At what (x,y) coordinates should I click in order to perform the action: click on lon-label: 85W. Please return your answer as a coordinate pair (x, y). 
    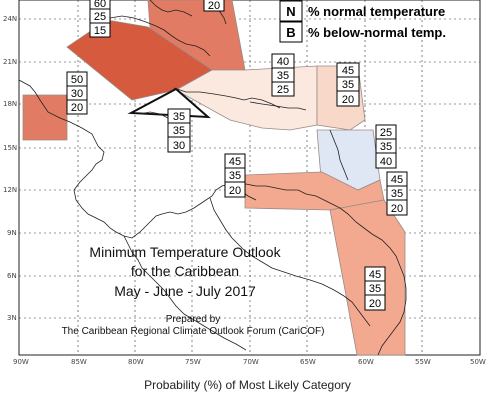
    Looking at the image, I should click on (79, 362).